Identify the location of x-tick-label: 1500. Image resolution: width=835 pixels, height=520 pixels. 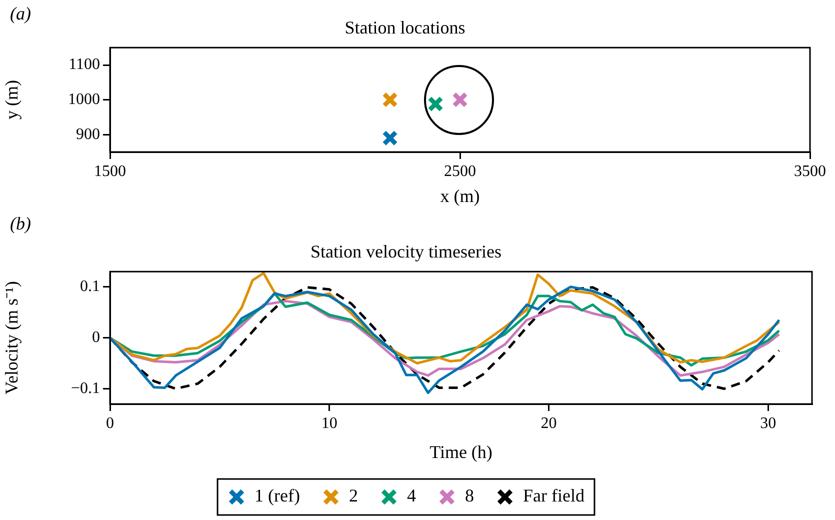
(110, 171).